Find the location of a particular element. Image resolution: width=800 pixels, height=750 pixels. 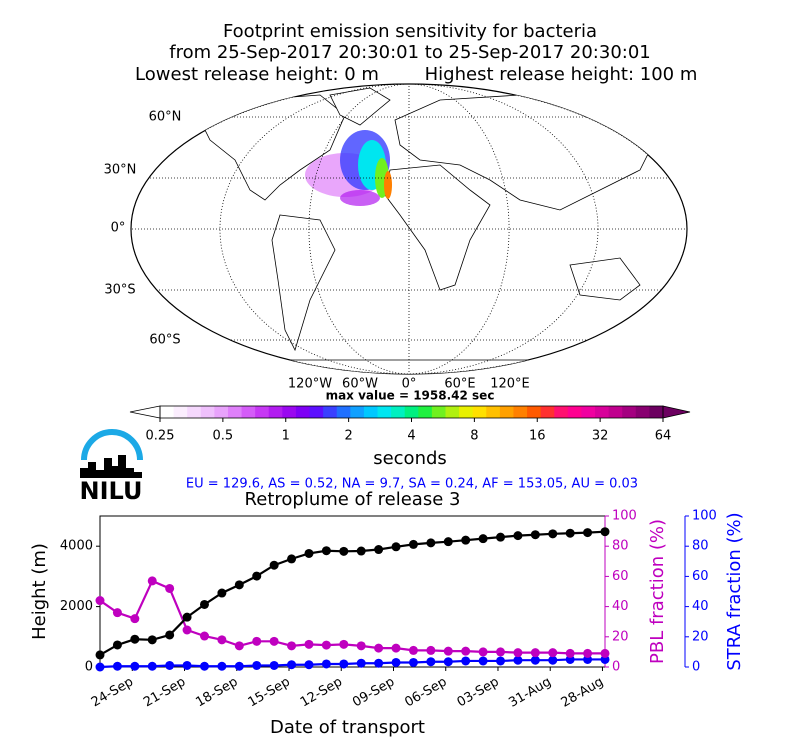

y3-tick-label: 100 is located at coordinates (704, 516).